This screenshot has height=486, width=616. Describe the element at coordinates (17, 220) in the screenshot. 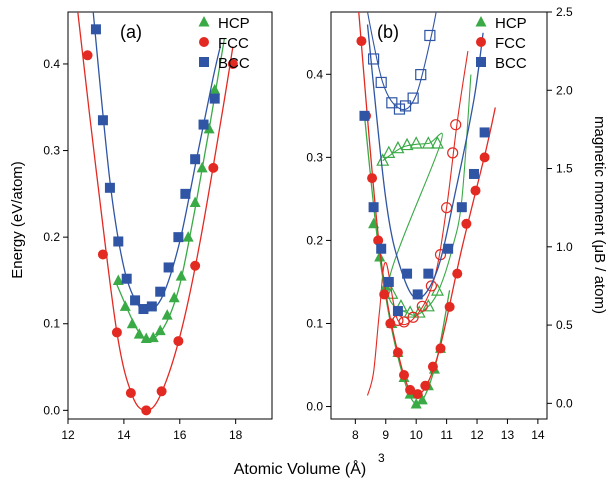

I see `y-axis-label-left: Energy (eV/atom)` at that location.